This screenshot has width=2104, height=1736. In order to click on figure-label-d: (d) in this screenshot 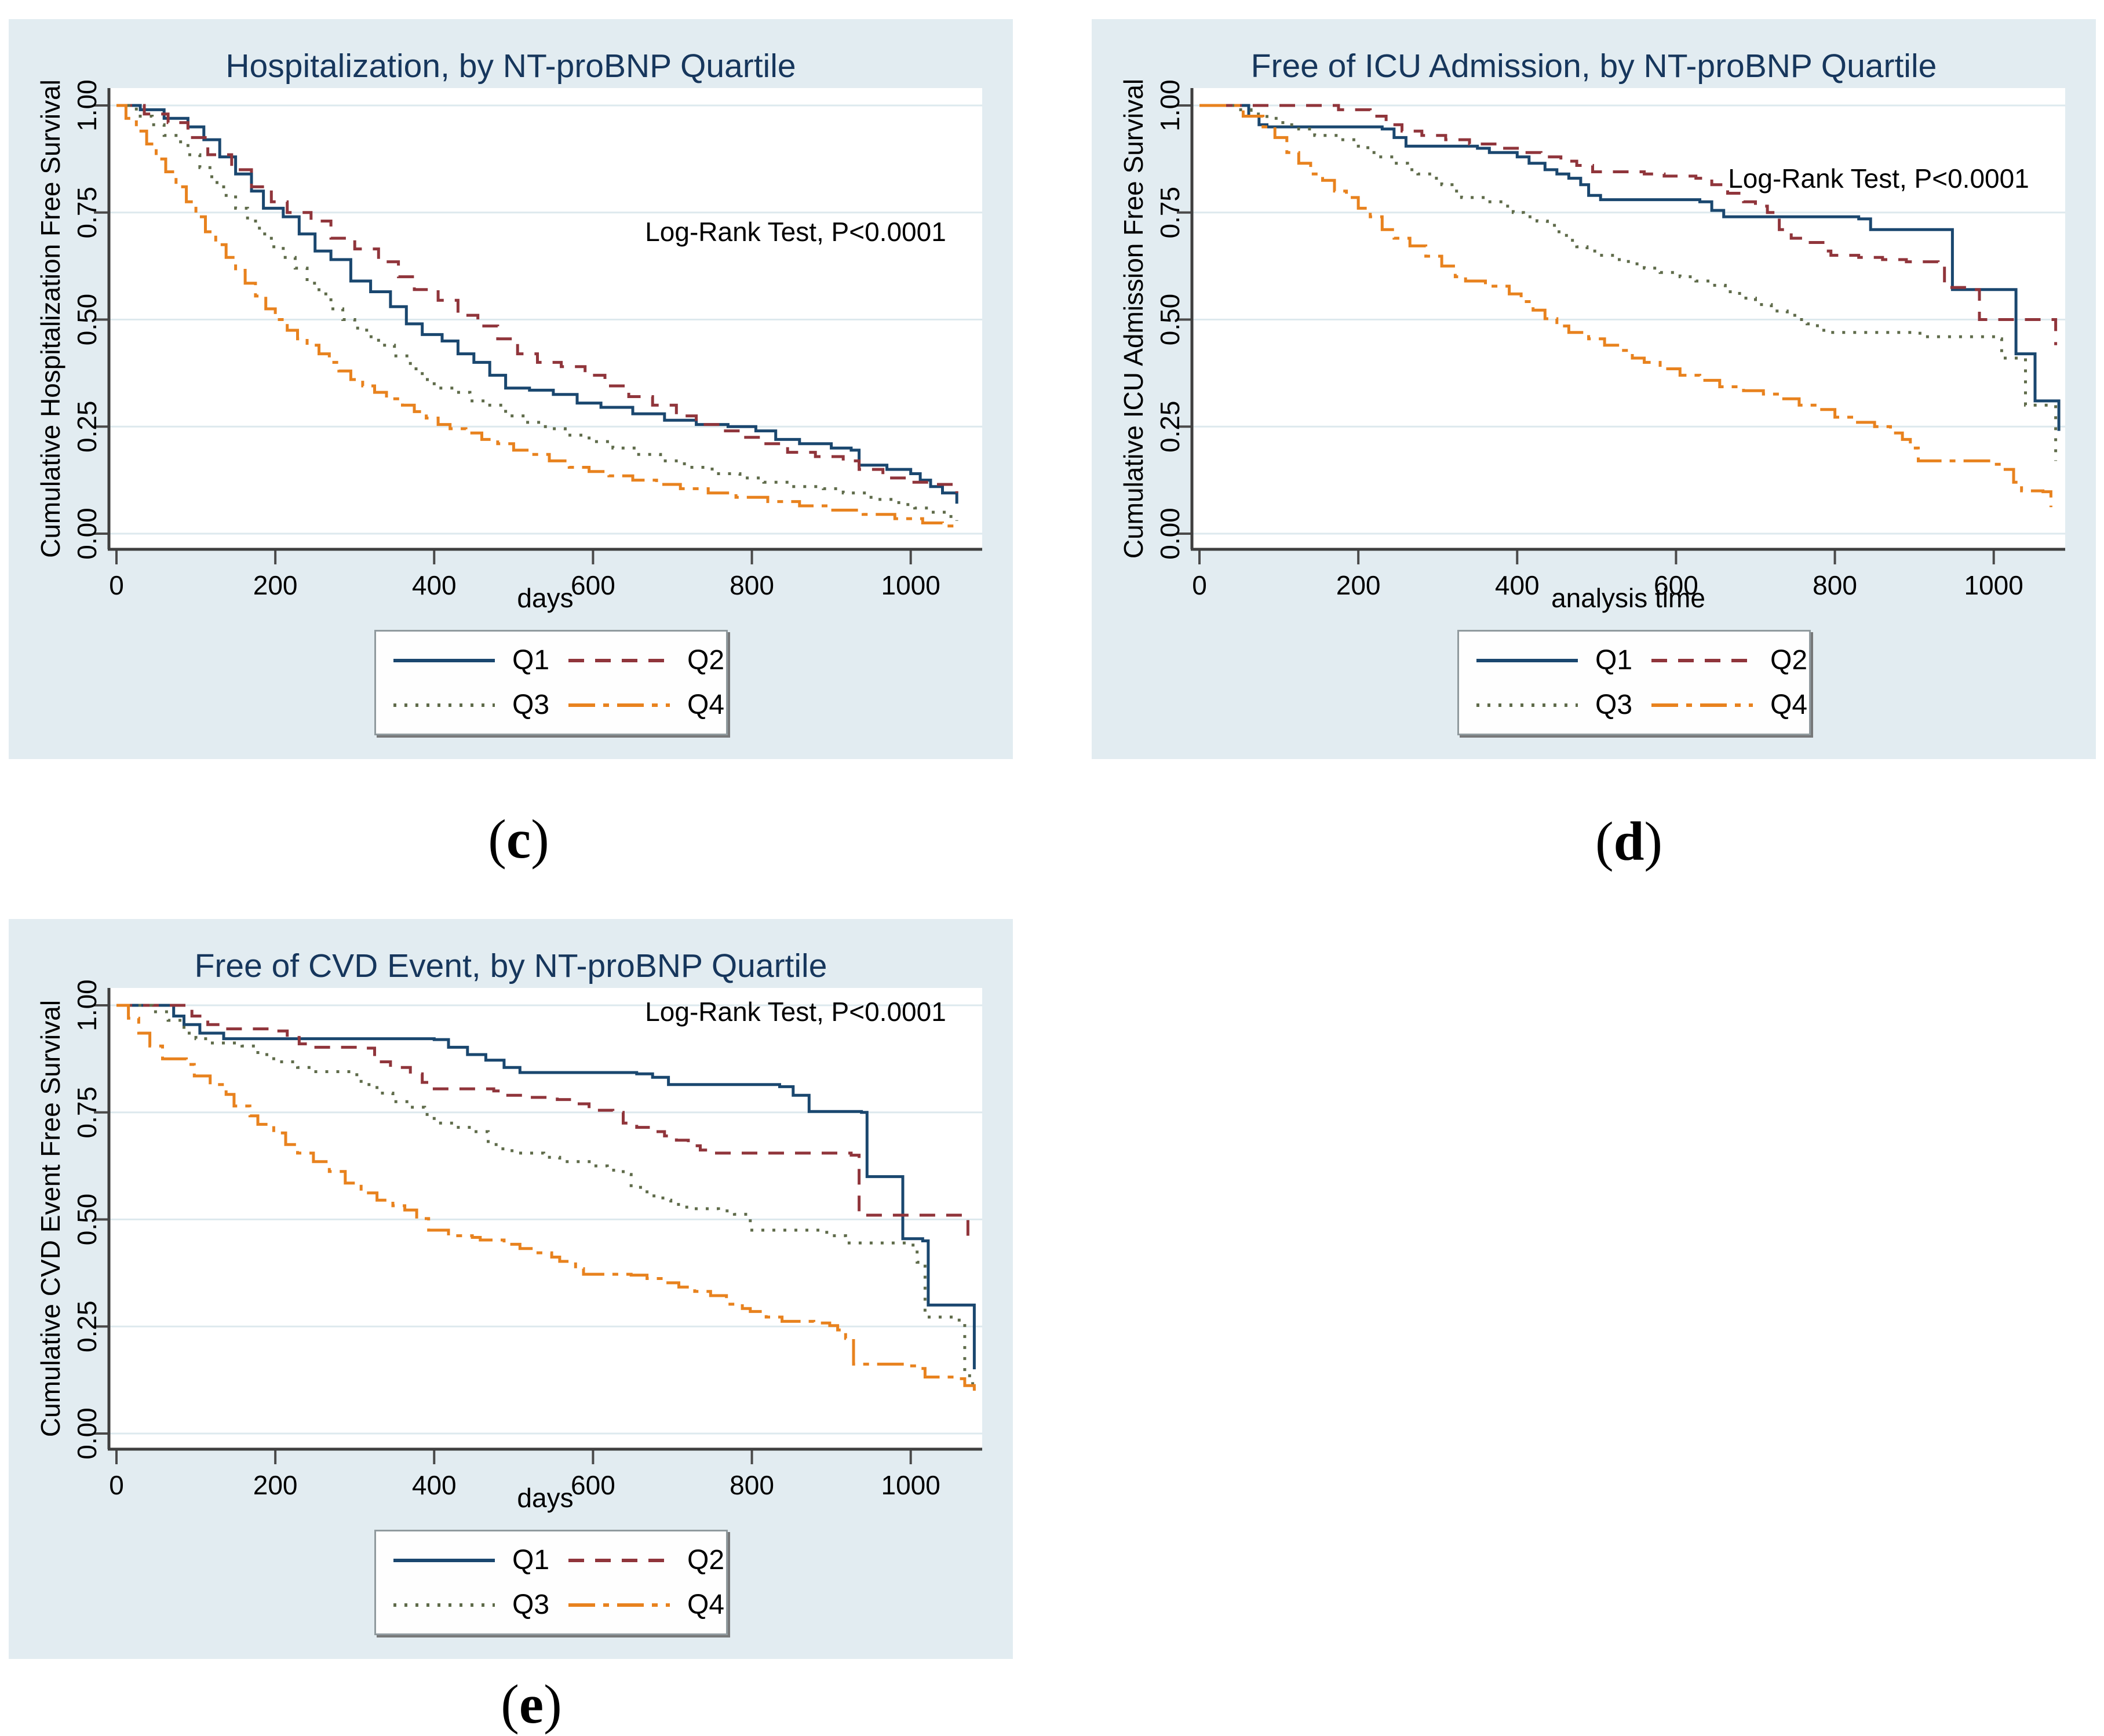, I will do `click(1629, 841)`.